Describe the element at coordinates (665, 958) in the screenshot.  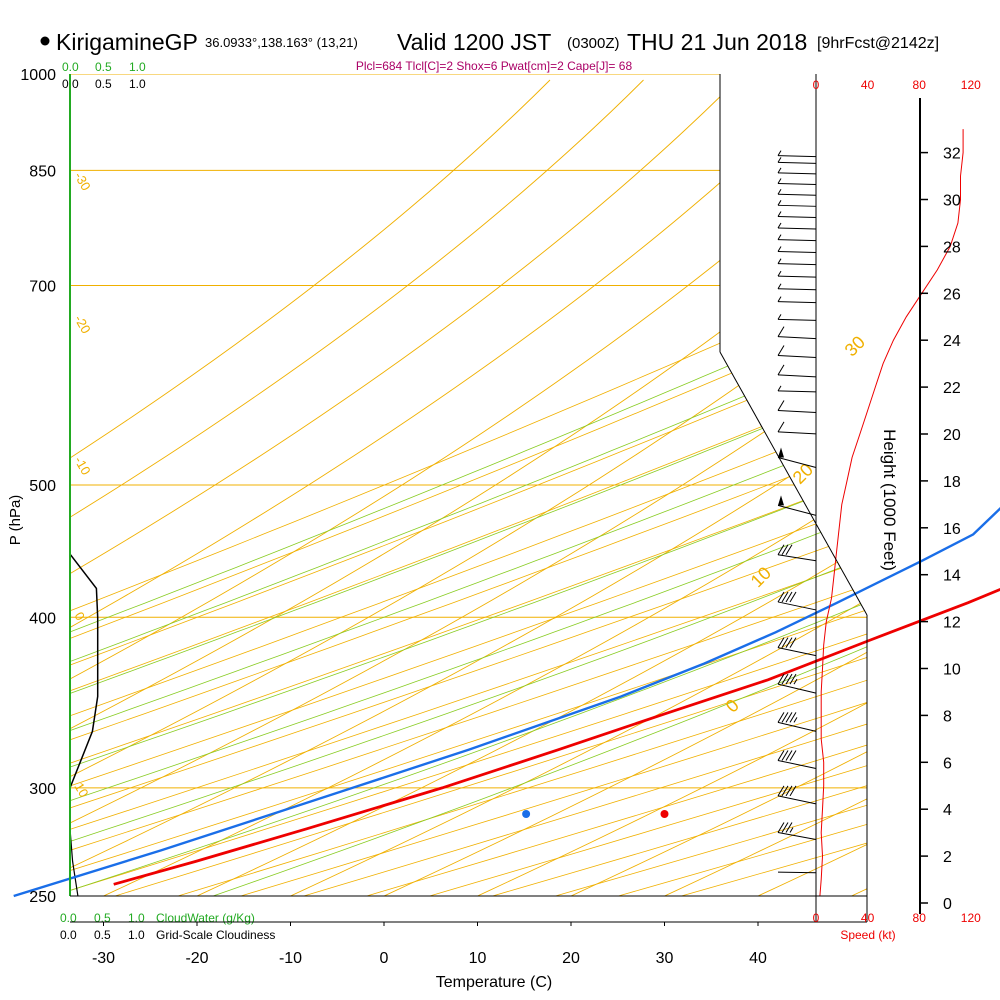
I see `temp-tick-6: 30` at that location.